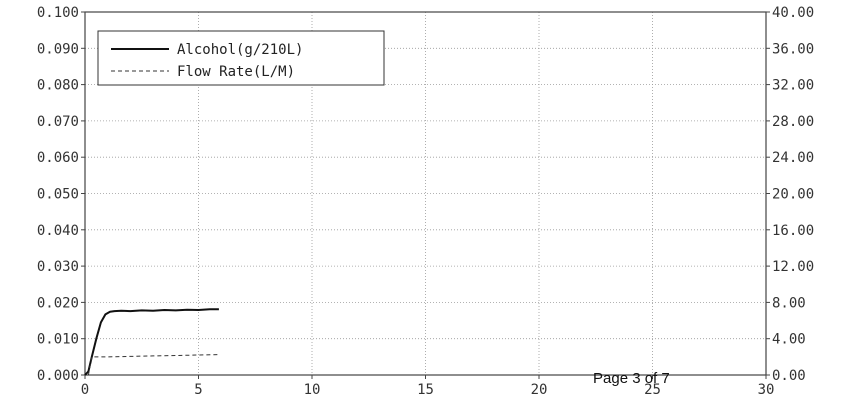  Describe the element at coordinates (58, 49) in the screenshot. I see `y-left-tick-label: 0.090` at that location.